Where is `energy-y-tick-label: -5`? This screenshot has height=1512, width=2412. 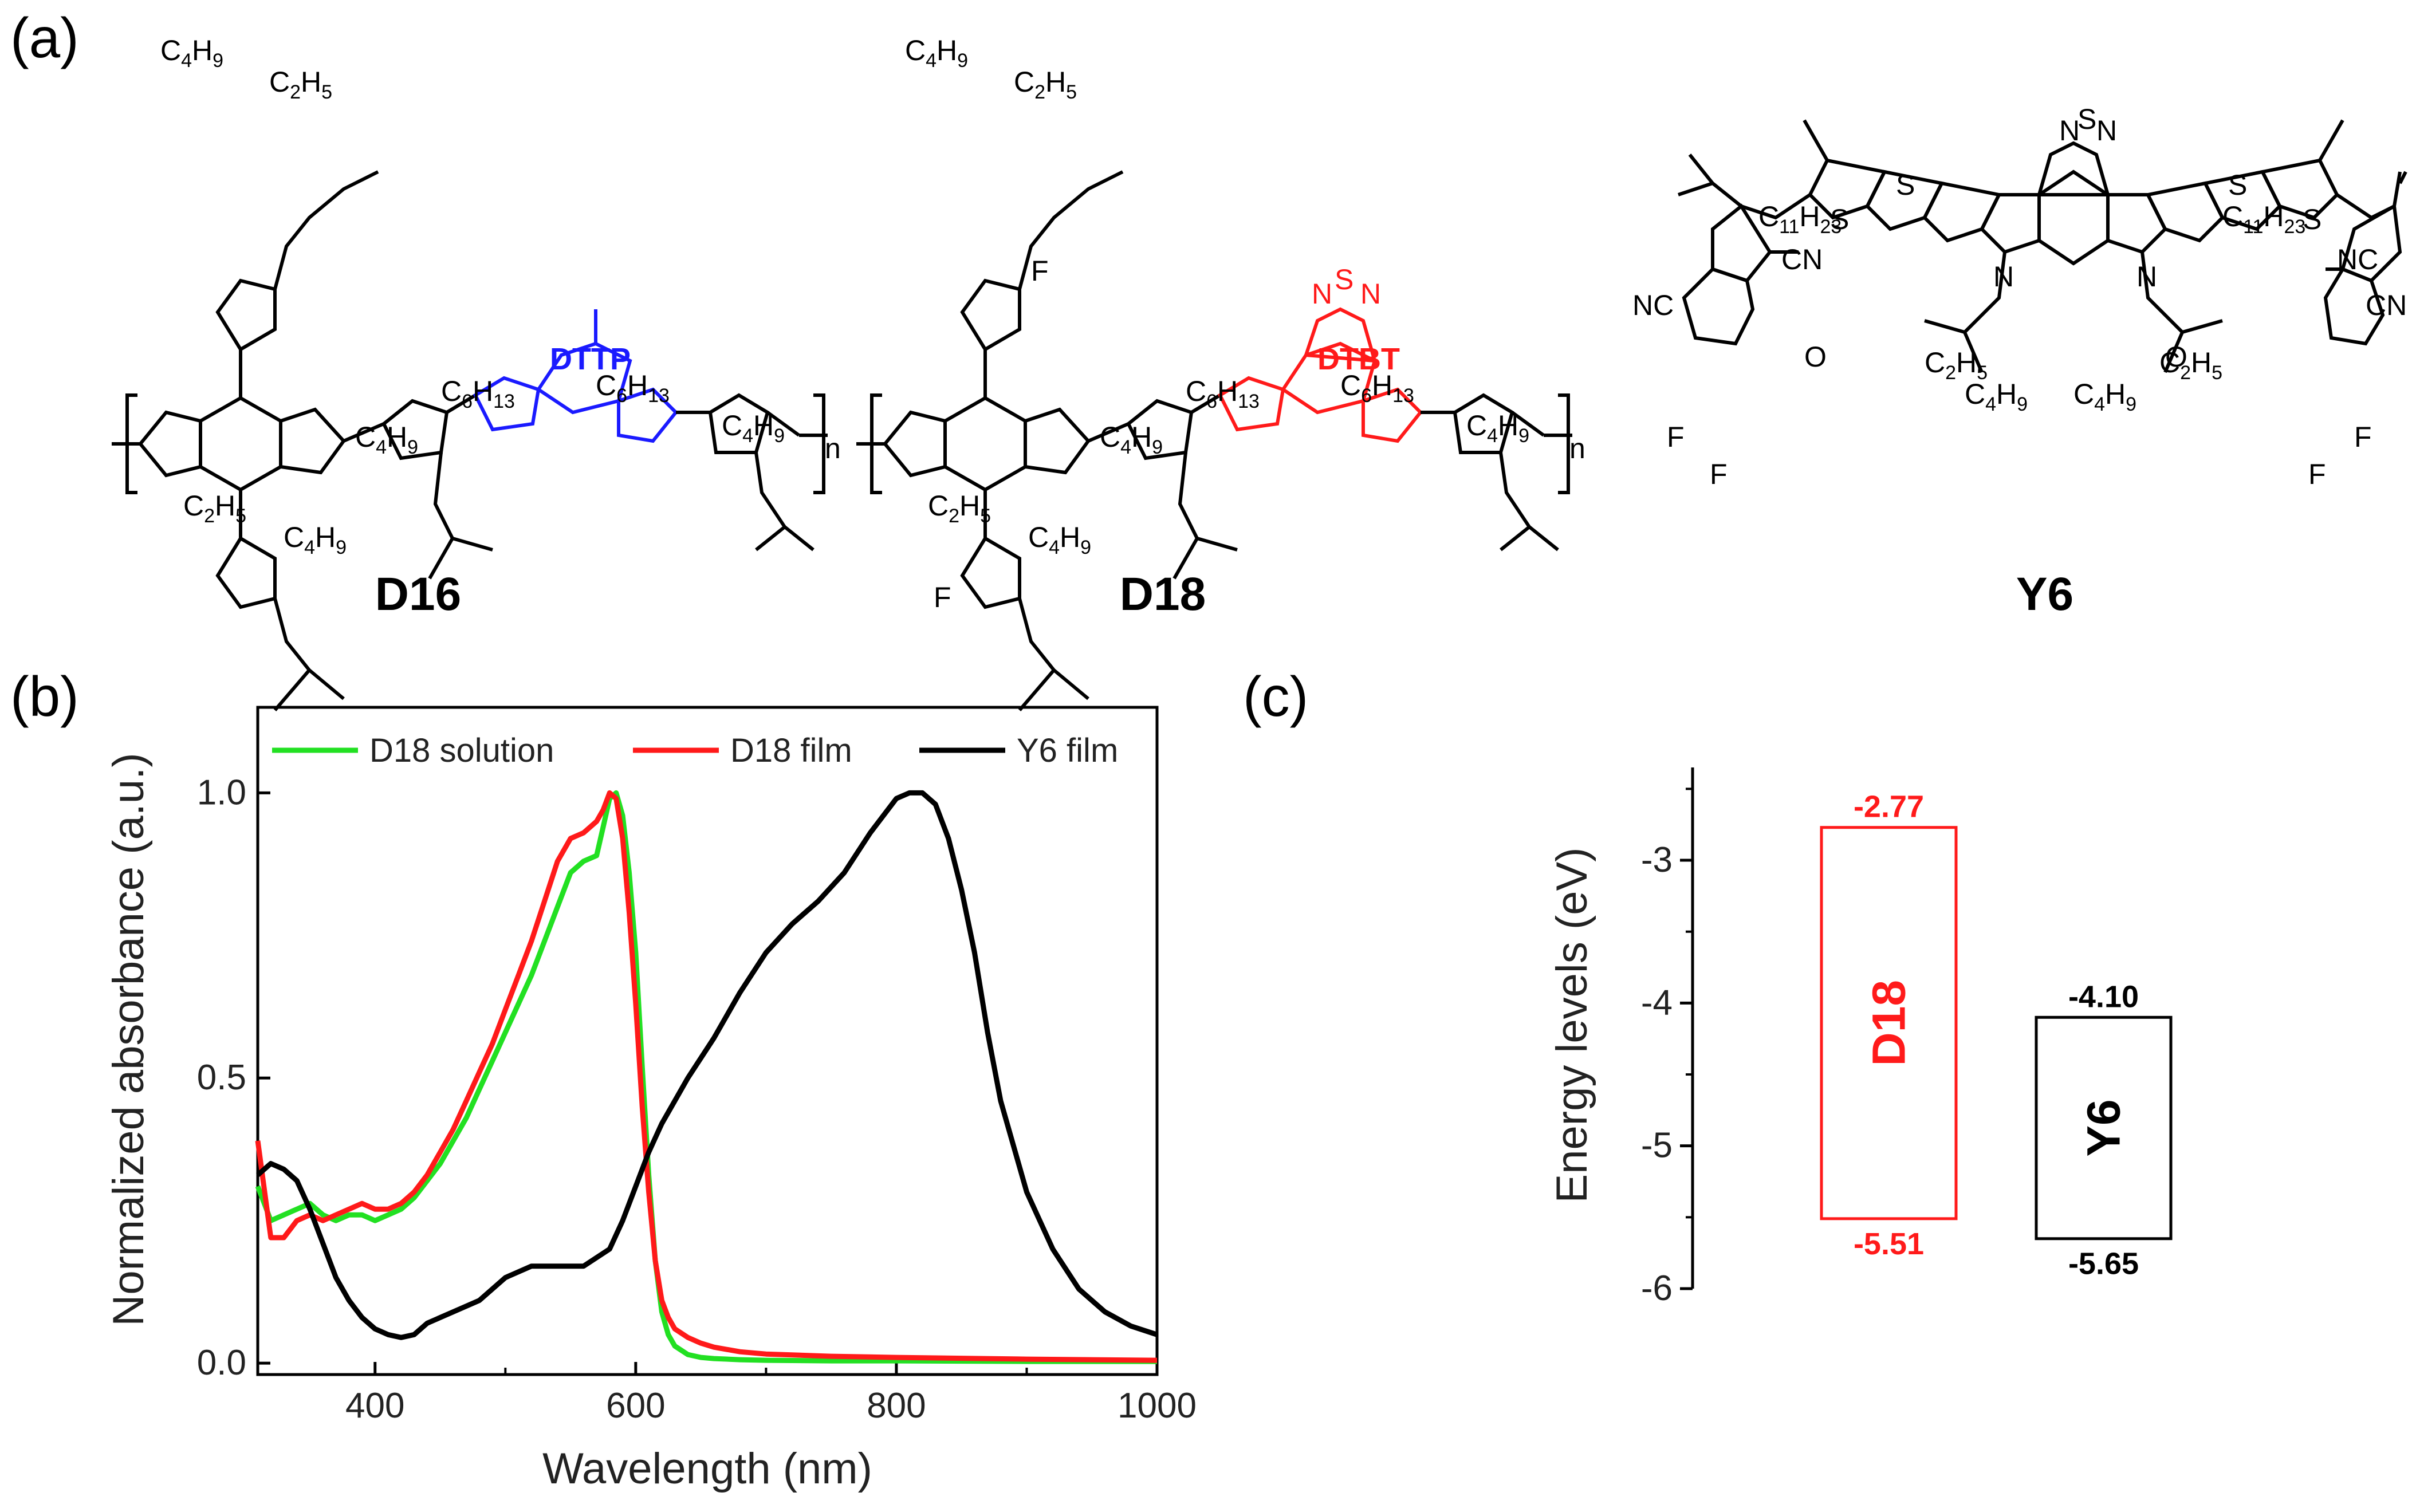 energy-y-tick-label: -5 is located at coordinates (1657, 1146).